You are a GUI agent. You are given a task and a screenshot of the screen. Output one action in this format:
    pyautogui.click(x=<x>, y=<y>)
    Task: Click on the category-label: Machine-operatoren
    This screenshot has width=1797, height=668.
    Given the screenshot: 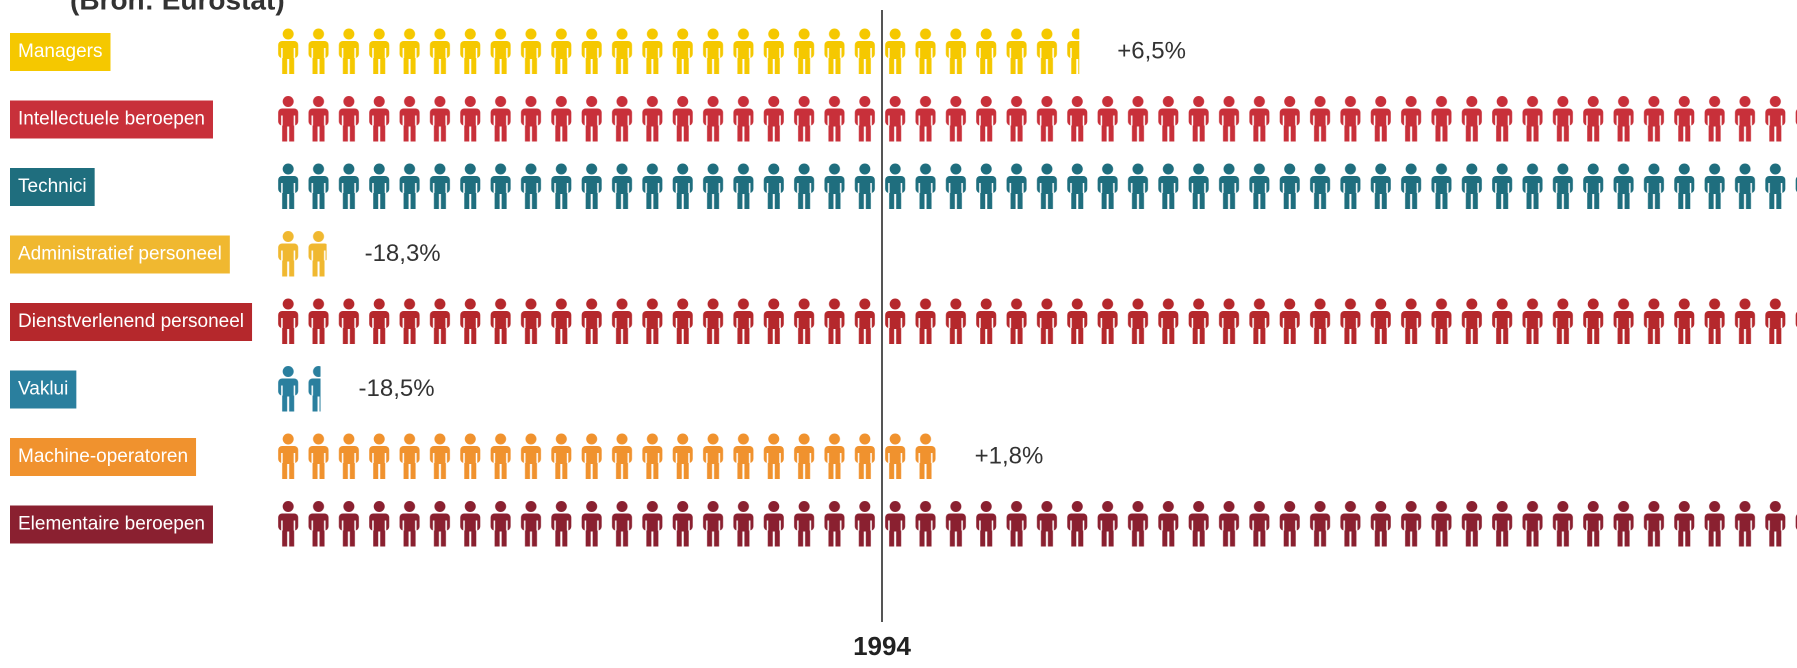 What is the action you would take?
    pyautogui.click(x=103, y=456)
    